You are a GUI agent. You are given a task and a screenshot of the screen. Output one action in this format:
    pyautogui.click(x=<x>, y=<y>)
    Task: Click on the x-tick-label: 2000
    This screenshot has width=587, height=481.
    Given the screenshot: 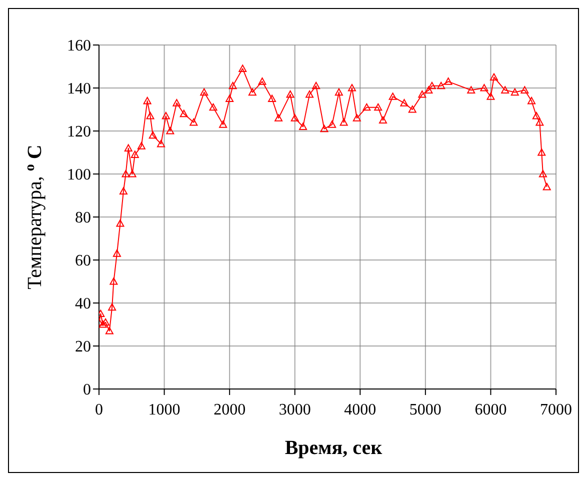 What is the action you would take?
    pyautogui.click(x=230, y=409)
    